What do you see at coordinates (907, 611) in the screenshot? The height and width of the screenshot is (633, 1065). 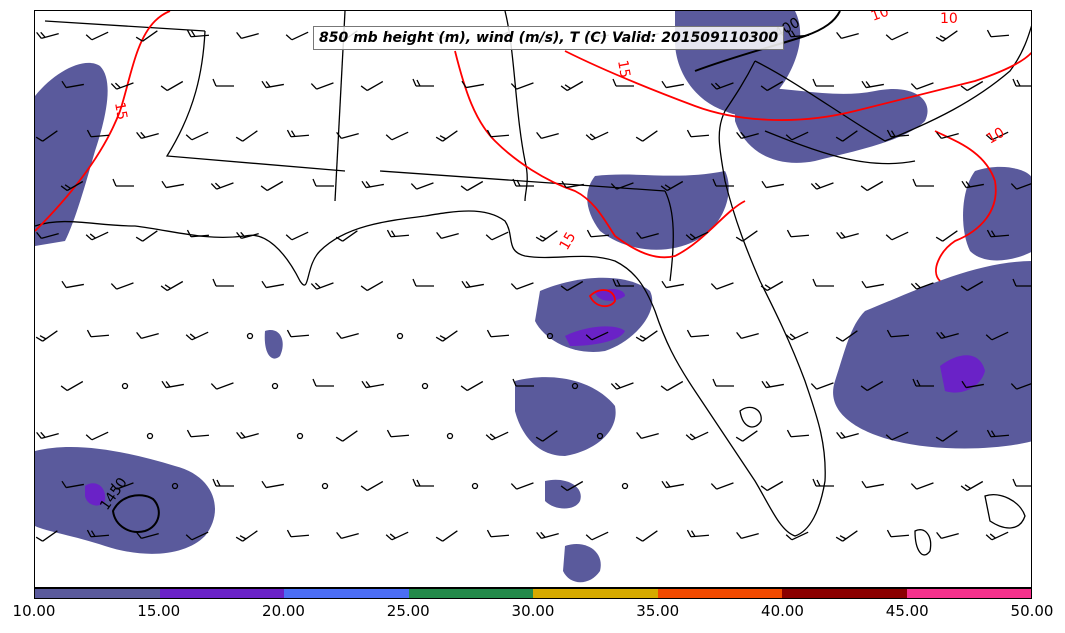 I see `colorbar-tick-7: 45.00` at bounding box center [907, 611].